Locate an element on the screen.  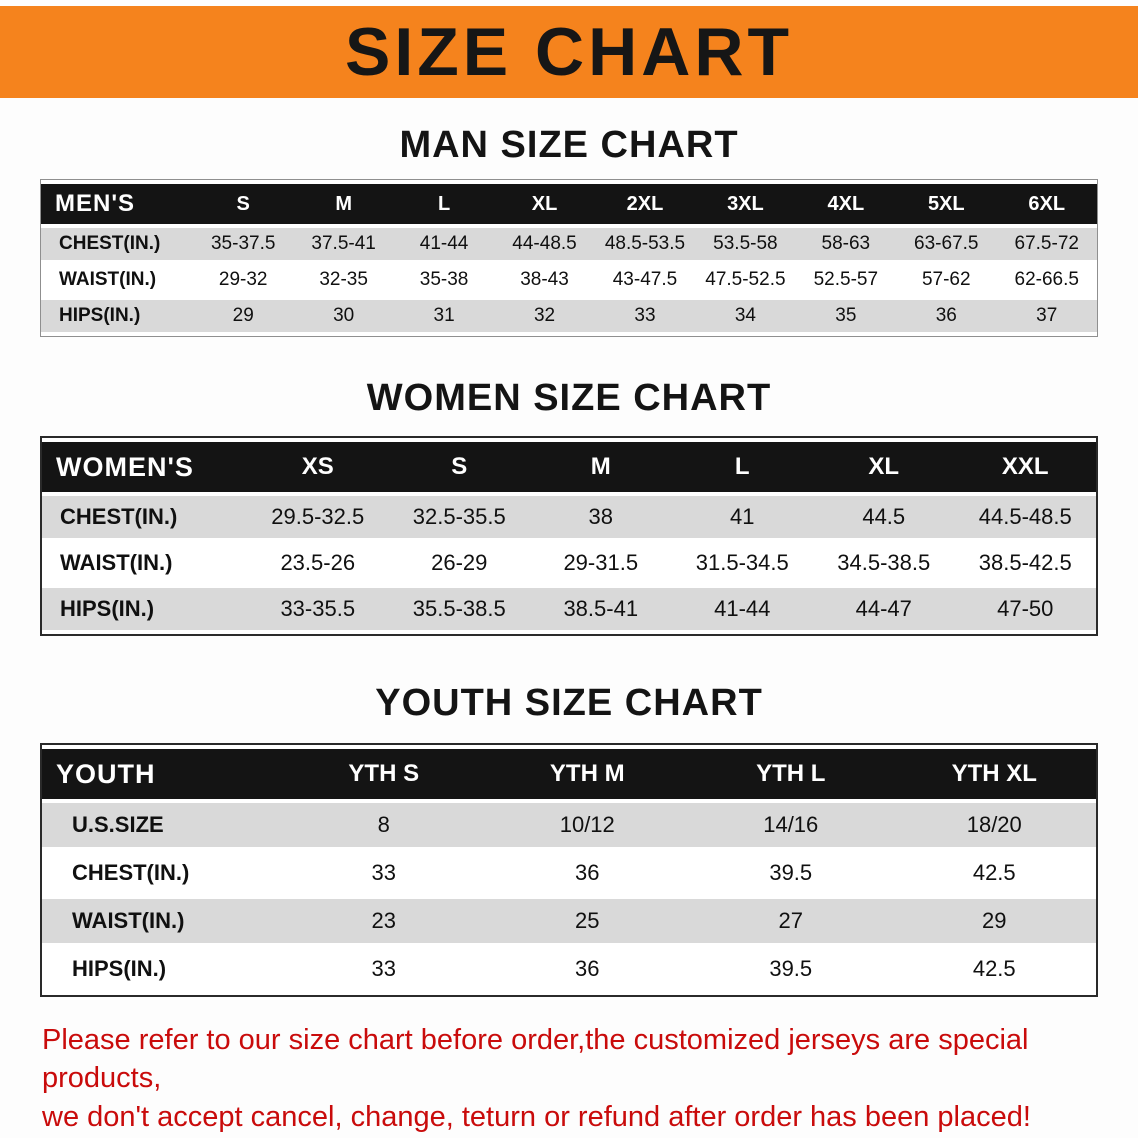
size-cell: 37 is located at coordinates (1046, 316).